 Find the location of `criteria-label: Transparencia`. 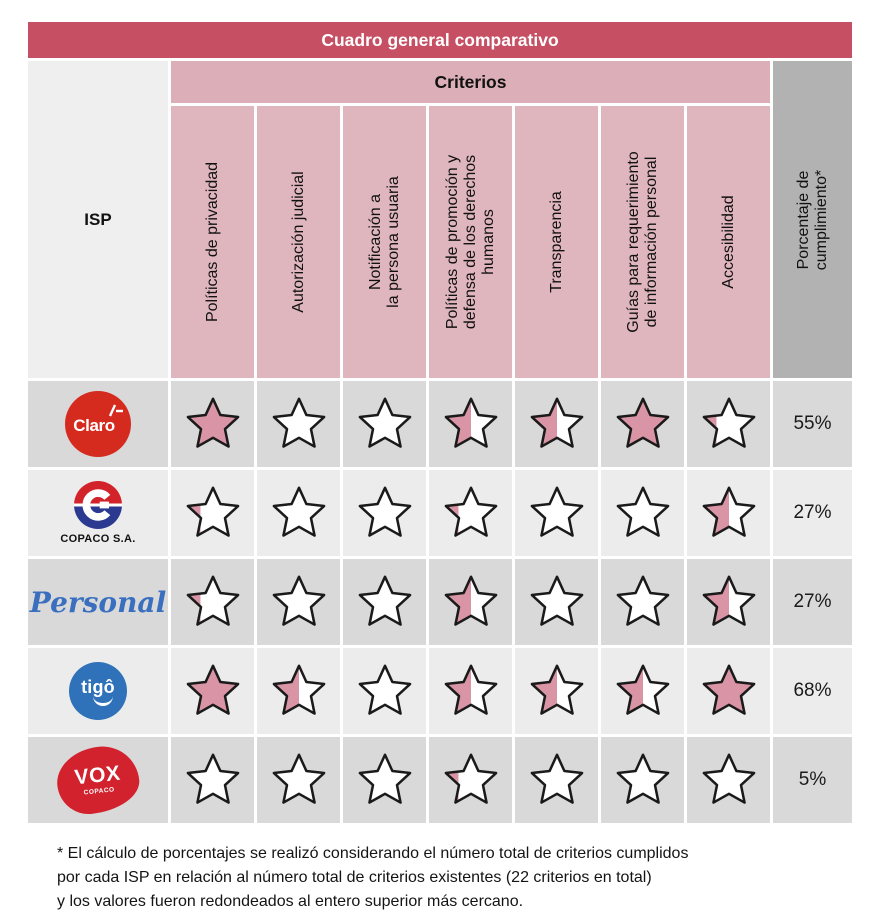

criteria-label: Transparencia is located at coordinates (556, 242).